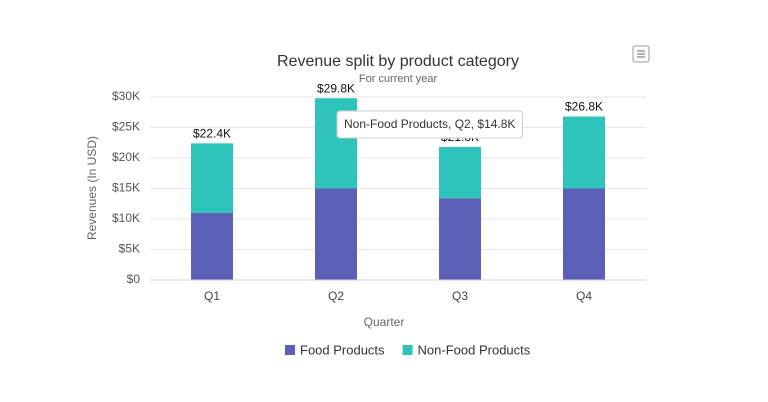 This screenshot has width=768, height=402. I want to click on chart-subtitle: For current year, so click(398, 79).